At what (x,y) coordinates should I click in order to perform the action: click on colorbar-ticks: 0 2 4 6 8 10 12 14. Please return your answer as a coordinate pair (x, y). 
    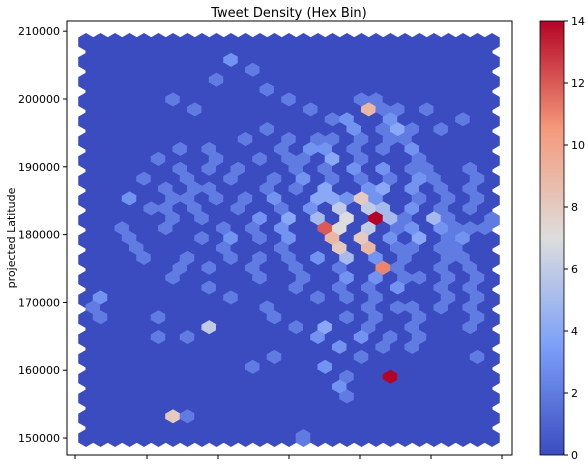
    Looking at the image, I should click on (574, 238).